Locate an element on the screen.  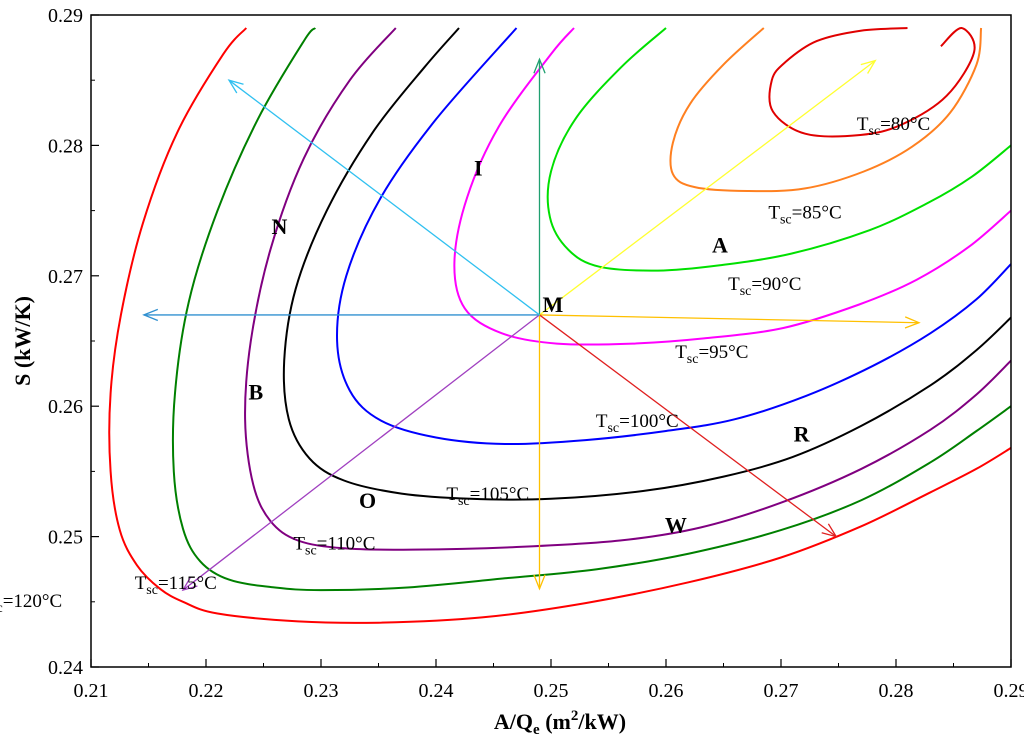
x-axis-label: A/Qe (m2/kW) is located at coordinates (560, 723).